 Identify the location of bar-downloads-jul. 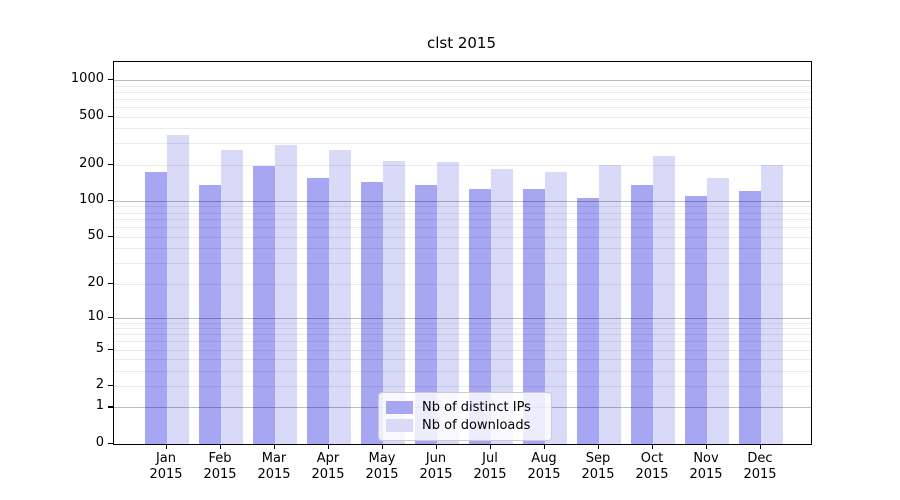
(502, 306).